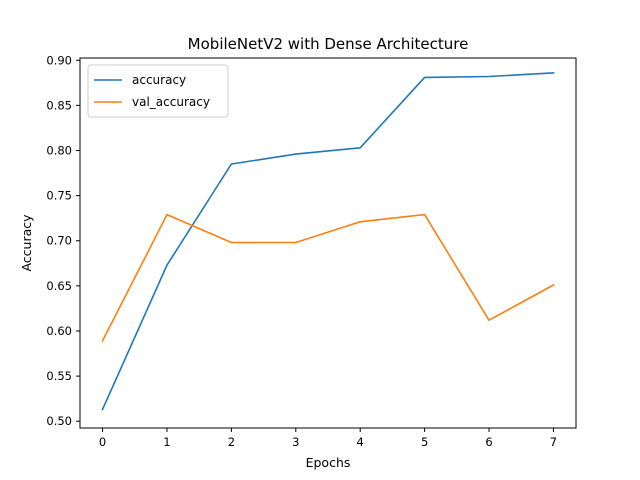 The height and width of the screenshot is (480, 640). What do you see at coordinates (171, 102) in the screenshot?
I see `legend-label: val_accuracy` at bounding box center [171, 102].